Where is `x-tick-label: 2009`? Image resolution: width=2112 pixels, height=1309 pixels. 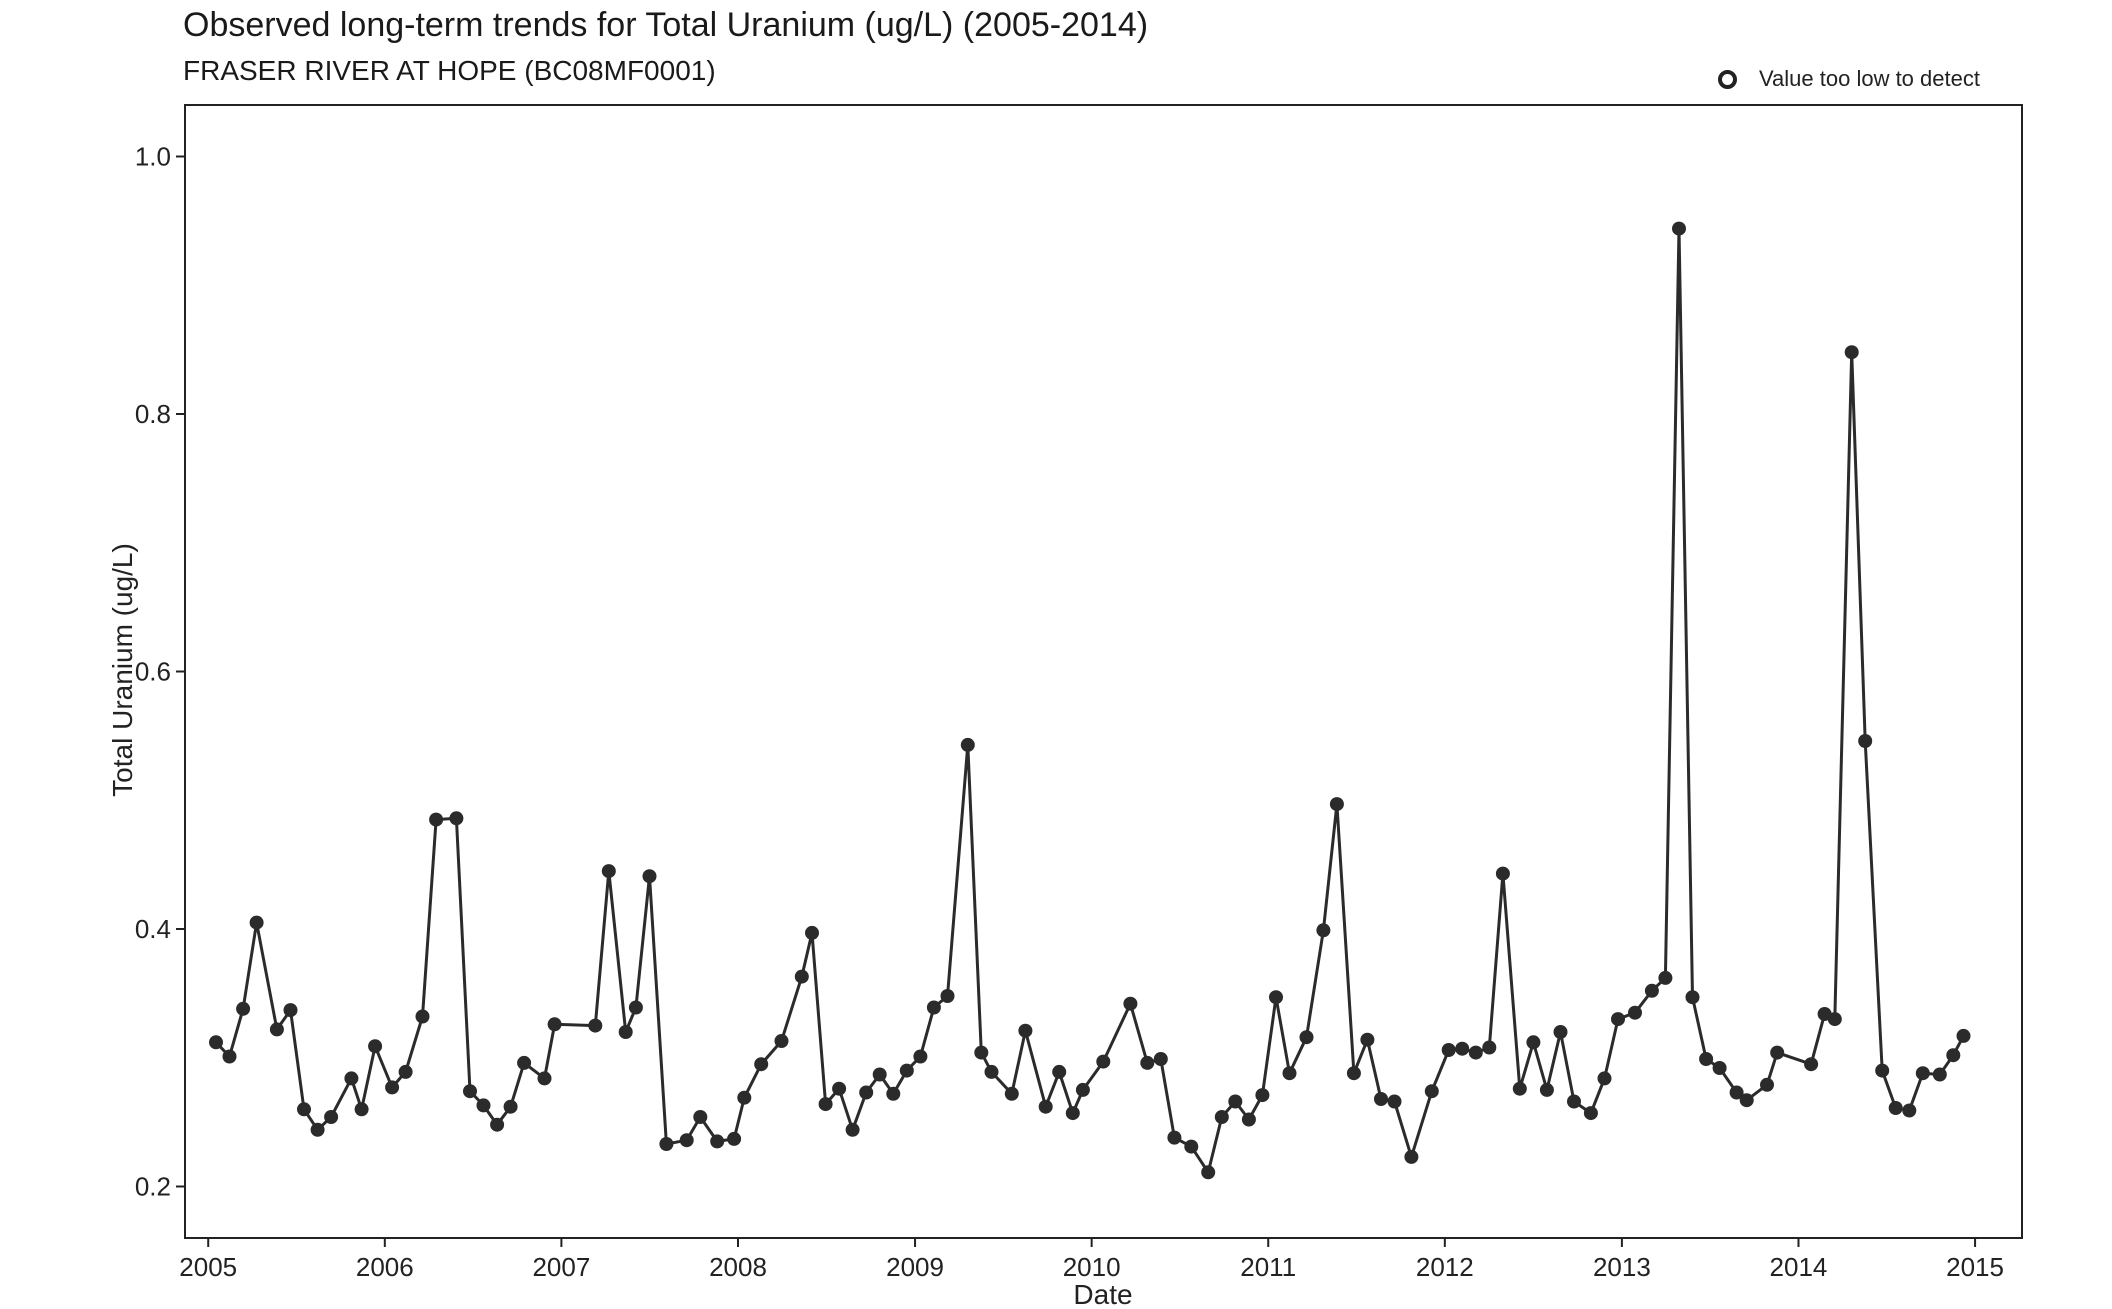
x-tick-label: 2009 is located at coordinates (915, 1267).